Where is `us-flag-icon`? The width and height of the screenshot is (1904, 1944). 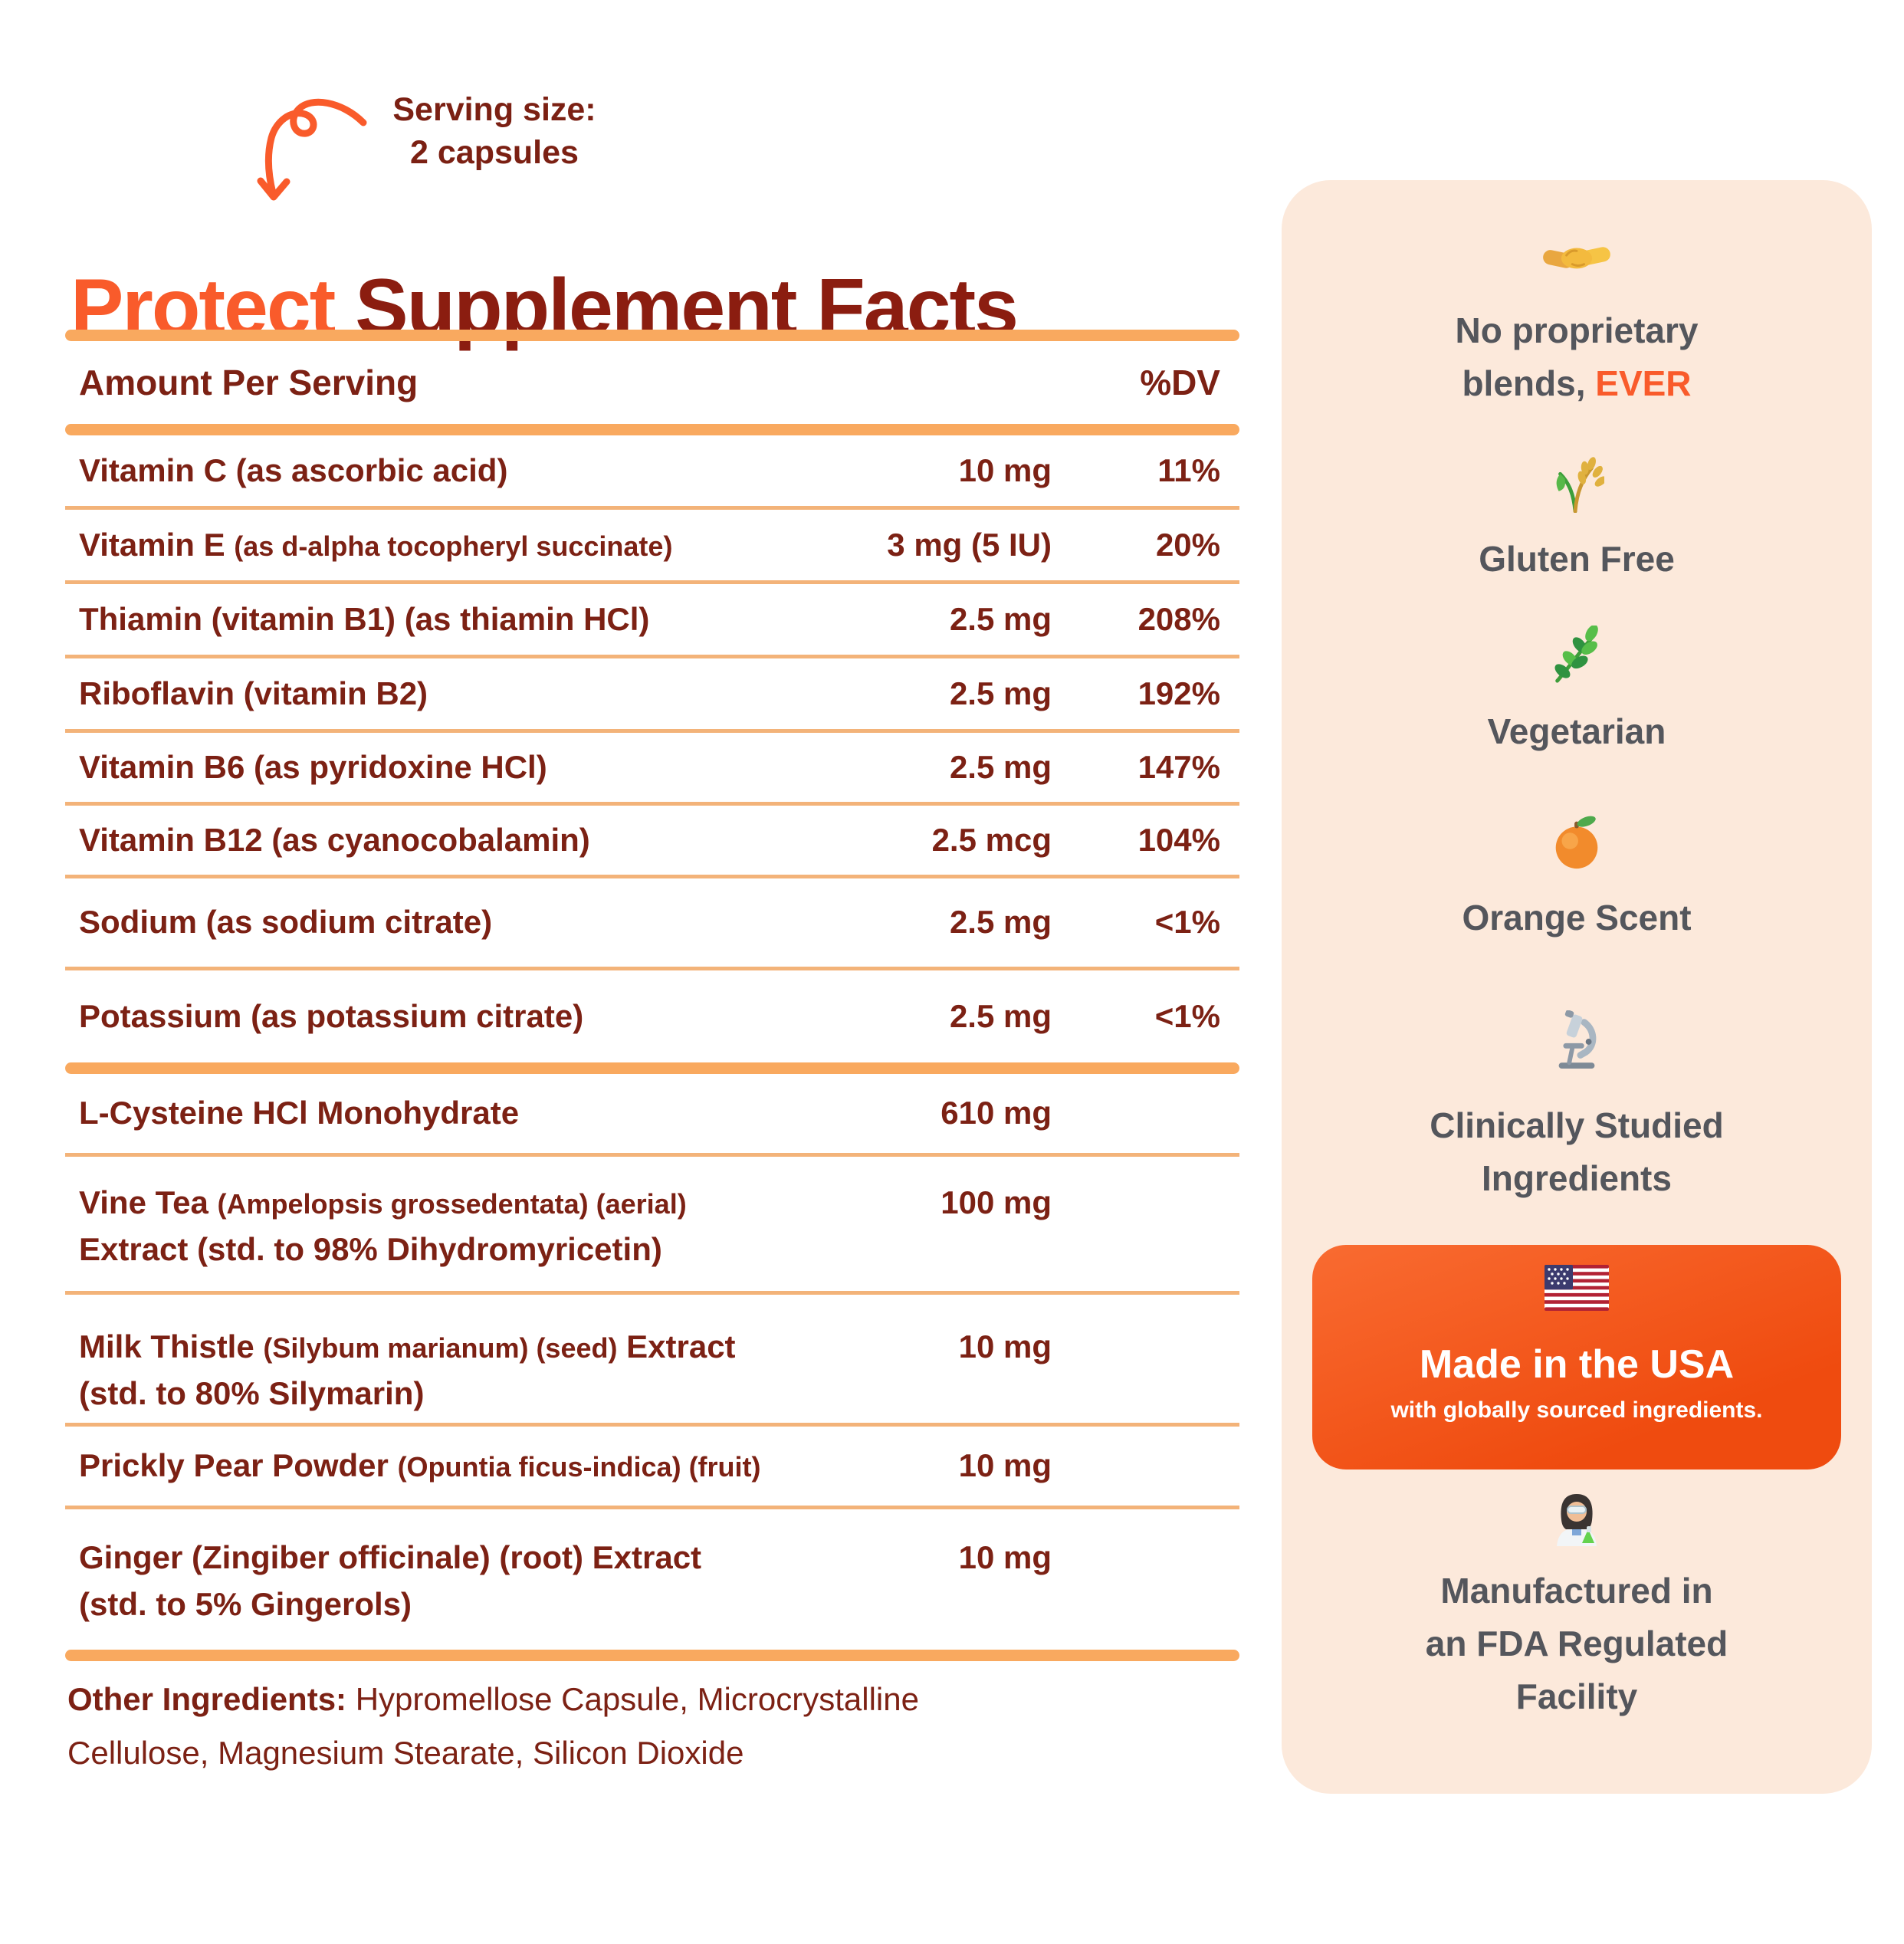
us-flag-icon is located at coordinates (1577, 1288).